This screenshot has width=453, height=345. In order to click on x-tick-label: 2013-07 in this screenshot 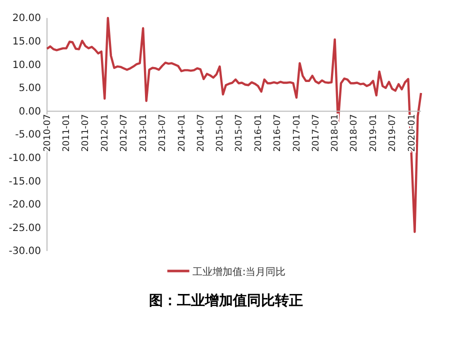, I will do `click(163, 133)`.